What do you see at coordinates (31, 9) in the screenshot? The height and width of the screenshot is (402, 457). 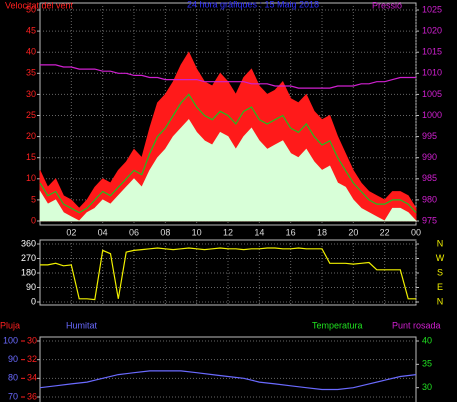 I see `y-tick-label: 50` at bounding box center [31, 9].